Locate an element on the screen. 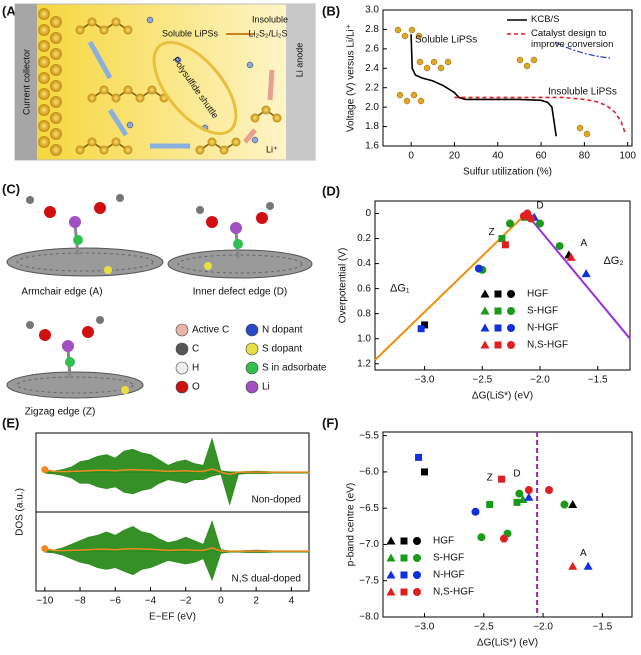 The image size is (641, 655). legend-label: Active C is located at coordinates (210, 330).